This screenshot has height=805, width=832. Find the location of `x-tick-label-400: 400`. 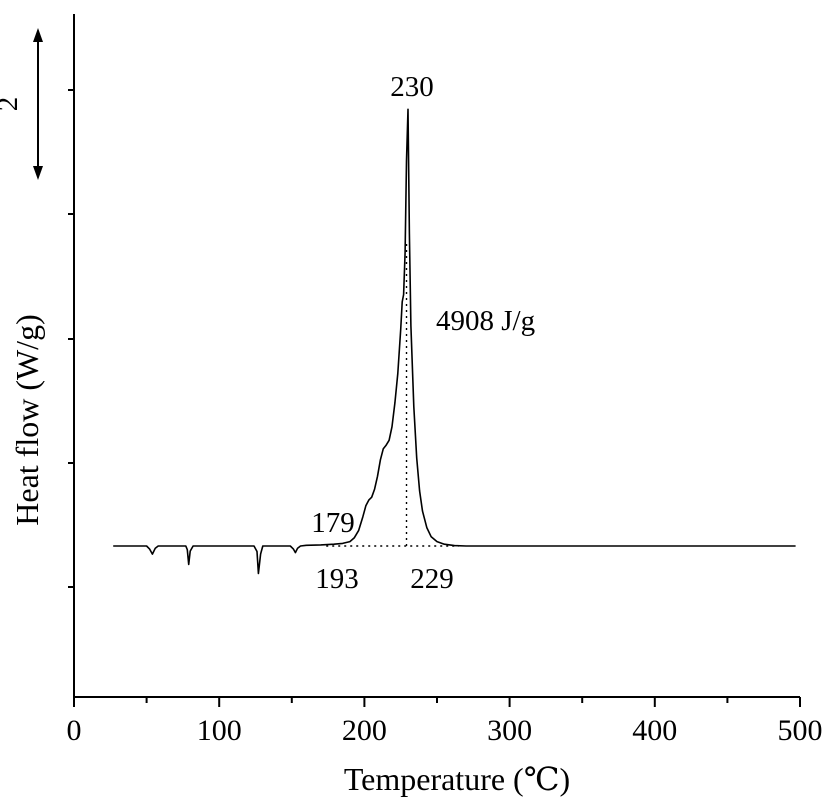

x-tick-label-400: 400 is located at coordinates (654, 730).